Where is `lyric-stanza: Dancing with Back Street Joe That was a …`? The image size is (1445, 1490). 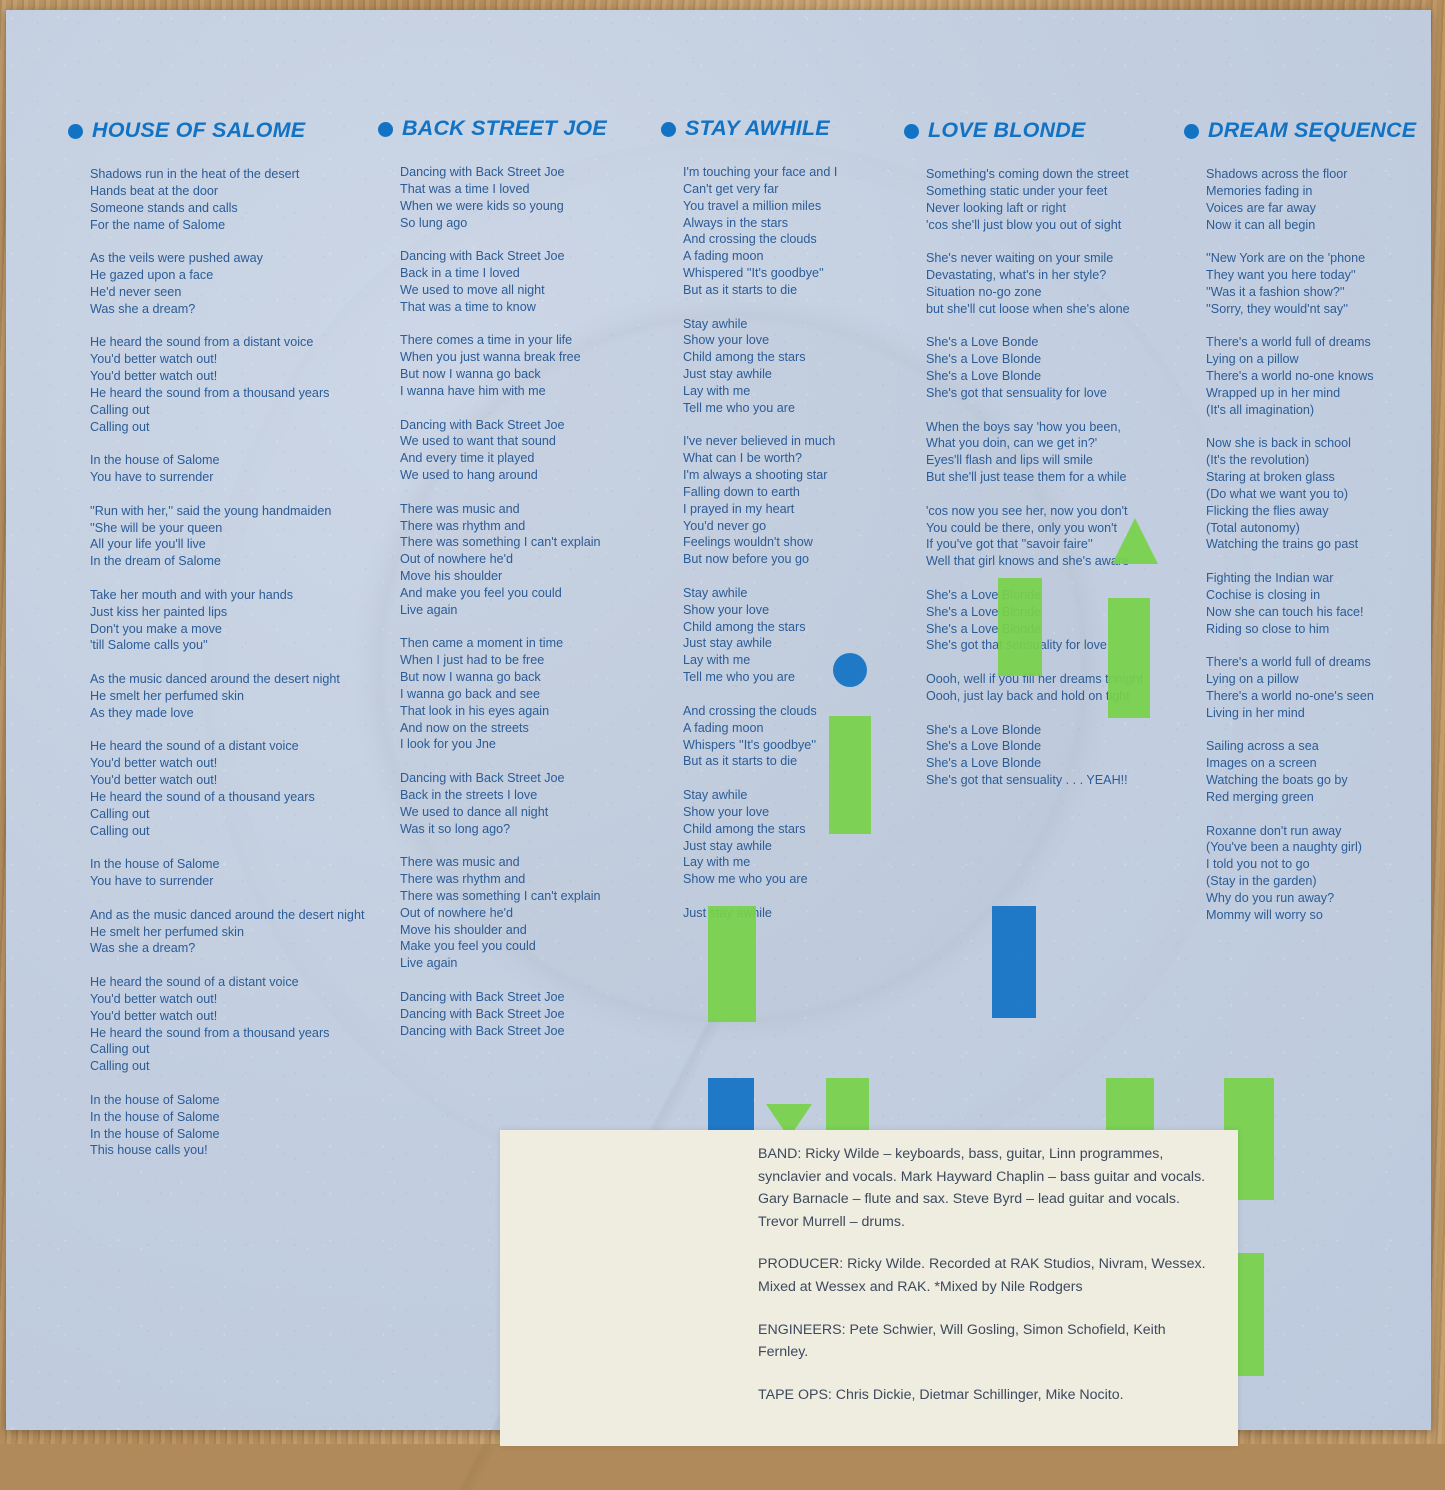
lyric-stanza: Dancing with Back Street Joe That was a … is located at coordinates (539, 197).